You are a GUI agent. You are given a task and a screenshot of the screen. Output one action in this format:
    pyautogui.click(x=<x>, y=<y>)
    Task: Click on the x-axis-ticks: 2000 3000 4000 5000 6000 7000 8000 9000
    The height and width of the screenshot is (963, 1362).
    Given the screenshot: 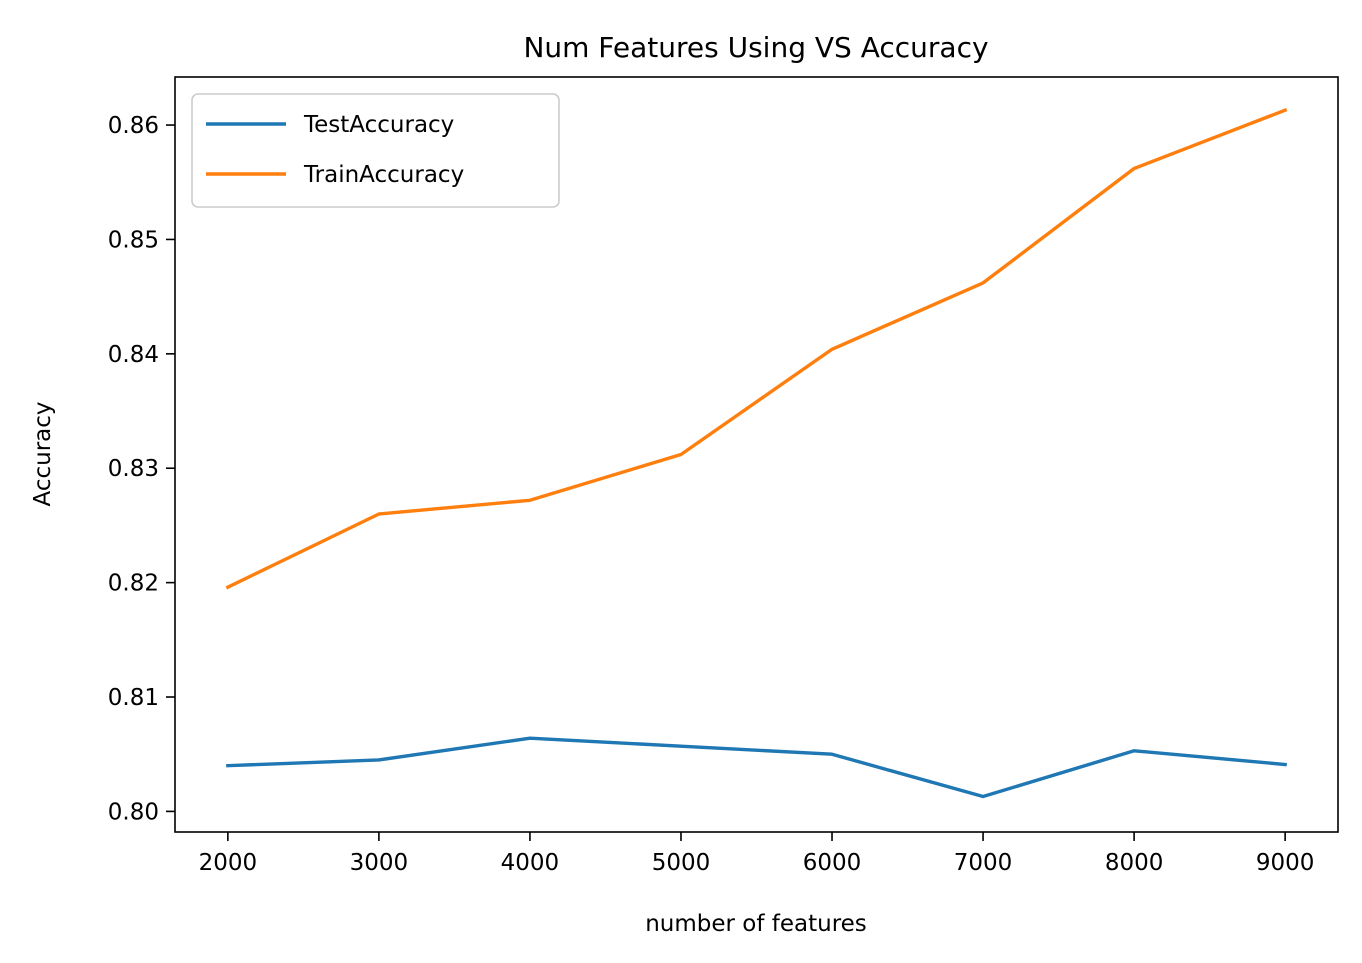 What is the action you would take?
    pyautogui.click(x=757, y=854)
    